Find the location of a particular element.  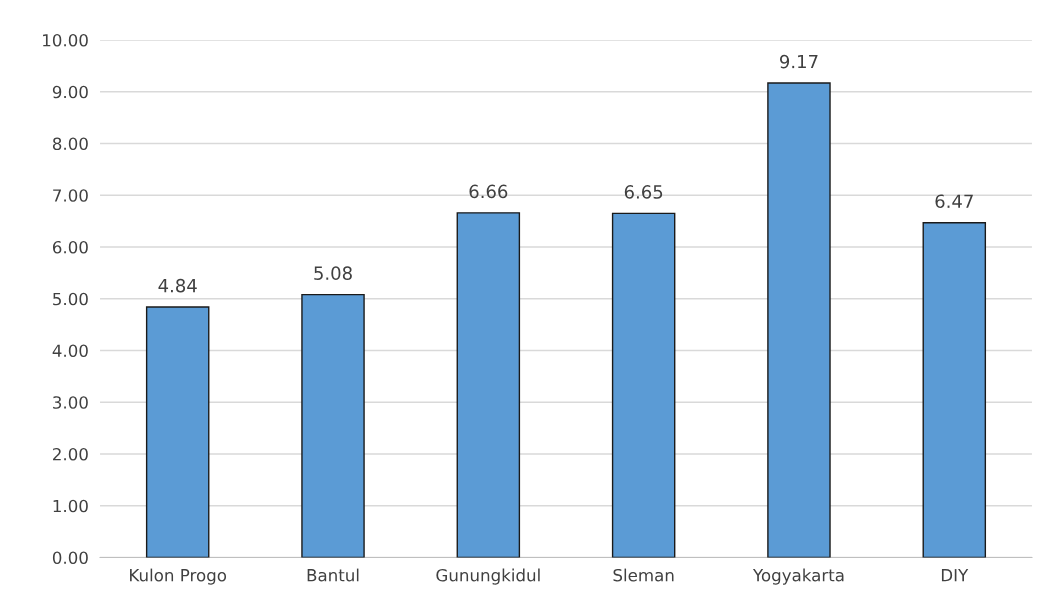

y-tick-label: 1.00 is located at coordinates (70, 506).